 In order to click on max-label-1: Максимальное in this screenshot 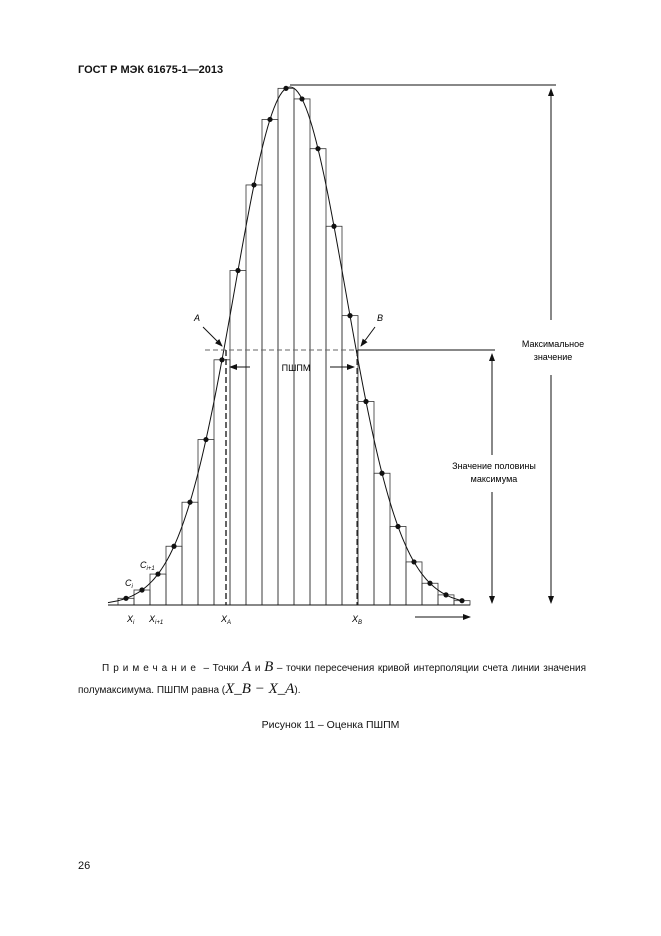, I will do `click(553, 344)`.